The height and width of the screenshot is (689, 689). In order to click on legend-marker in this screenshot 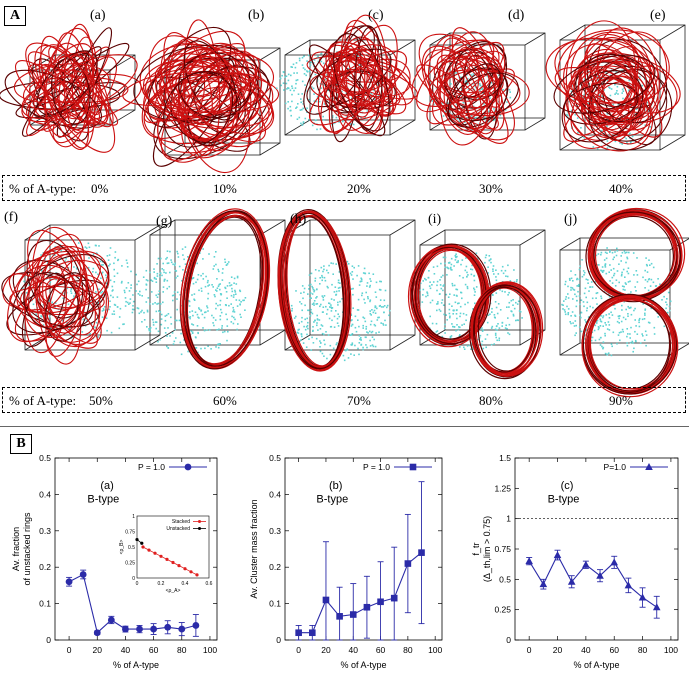, I will do `click(188, 467)`.